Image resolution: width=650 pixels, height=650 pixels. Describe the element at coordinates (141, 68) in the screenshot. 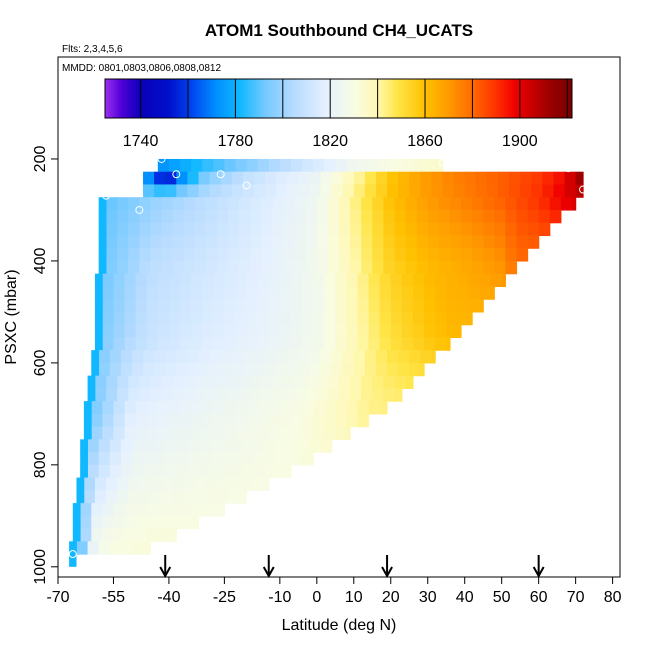

I see `dates-note: MMDD: 0801,0803,0806,0808,0812` at that location.